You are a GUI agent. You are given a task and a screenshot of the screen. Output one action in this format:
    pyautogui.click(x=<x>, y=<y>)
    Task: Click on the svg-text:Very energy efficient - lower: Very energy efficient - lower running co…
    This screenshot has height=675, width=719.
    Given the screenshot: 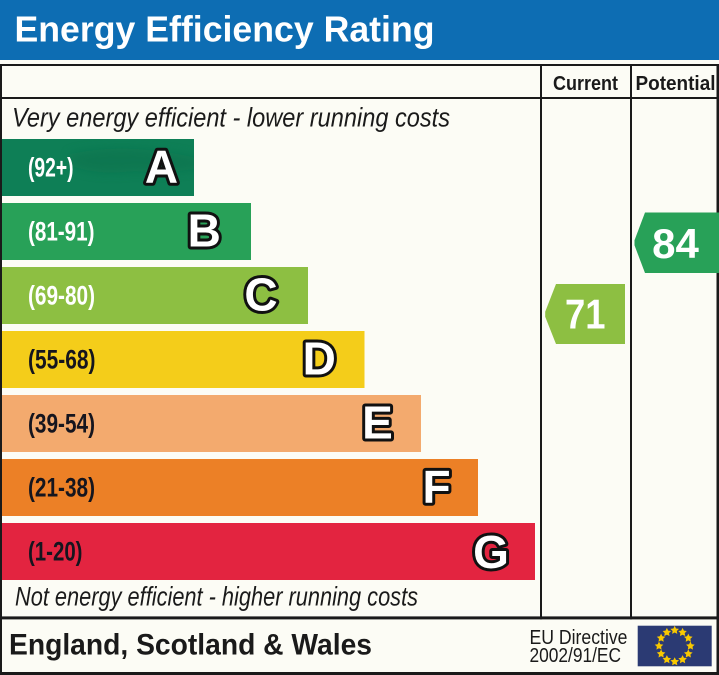 What is the action you would take?
    pyautogui.click(x=231, y=118)
    